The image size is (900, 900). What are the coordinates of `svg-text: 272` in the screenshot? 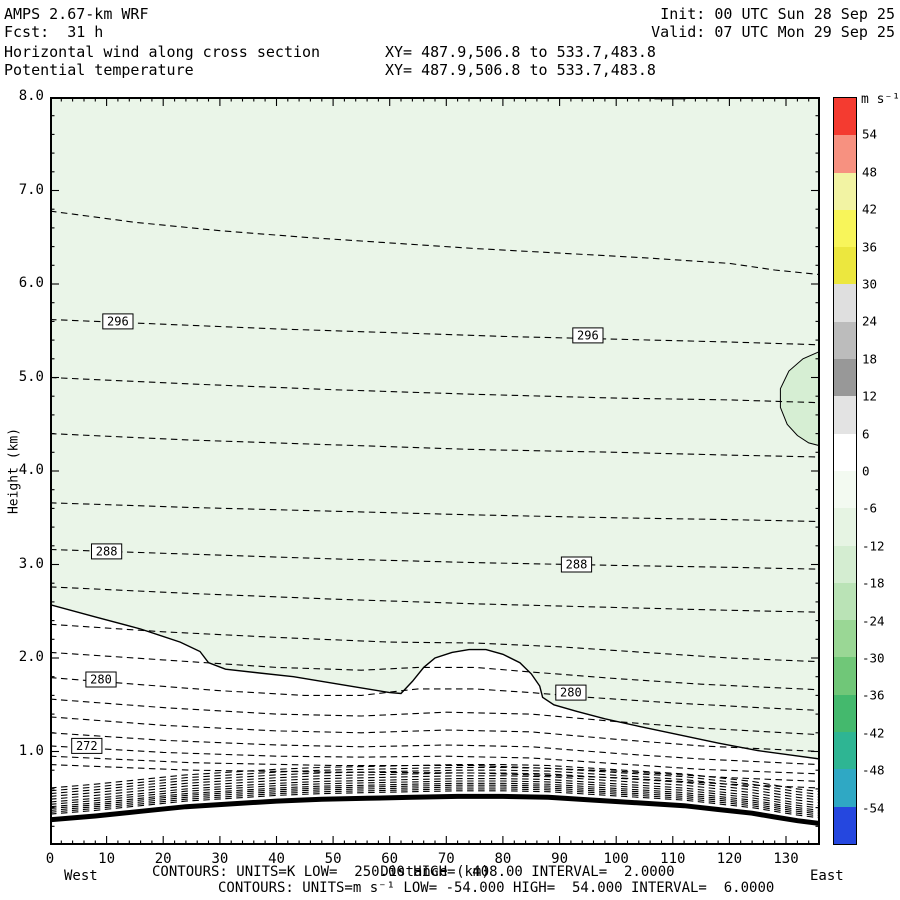 It's located at (87, 746).